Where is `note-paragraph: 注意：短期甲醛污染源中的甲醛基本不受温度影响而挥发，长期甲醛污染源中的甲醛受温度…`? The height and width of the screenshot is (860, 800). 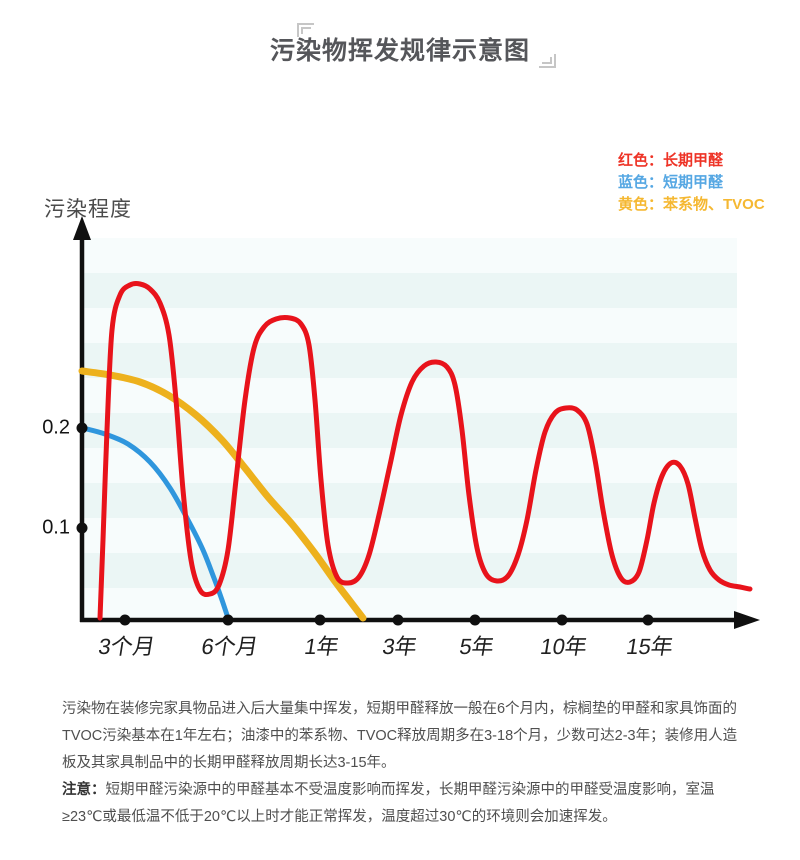
note-paragraph: 注意：短期甲醛污染源中的甲醛基本不受温度影响而挥发，长期甲醛污染源中的甲醛受温度… is located at coordinates (401, 804).